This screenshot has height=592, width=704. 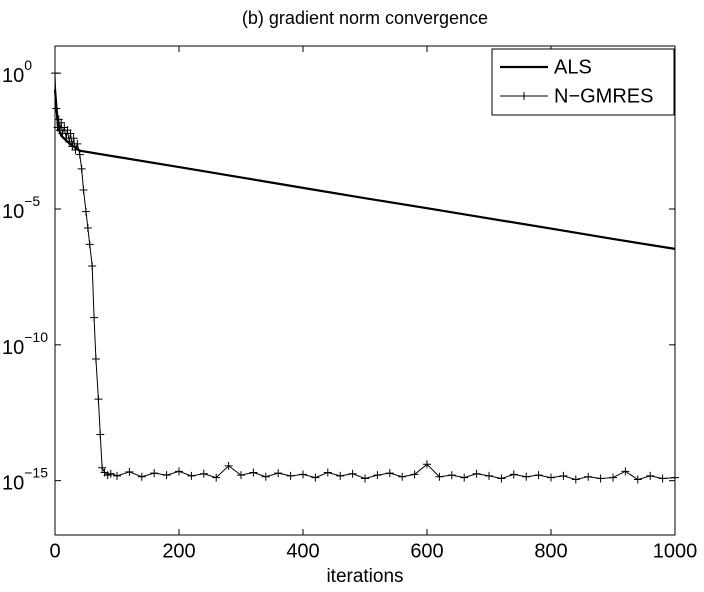 What do you see at coordinates (603, 96) in the screenshot?
I see `legend-label: N−GMRES` at bounding box center [603, 96].